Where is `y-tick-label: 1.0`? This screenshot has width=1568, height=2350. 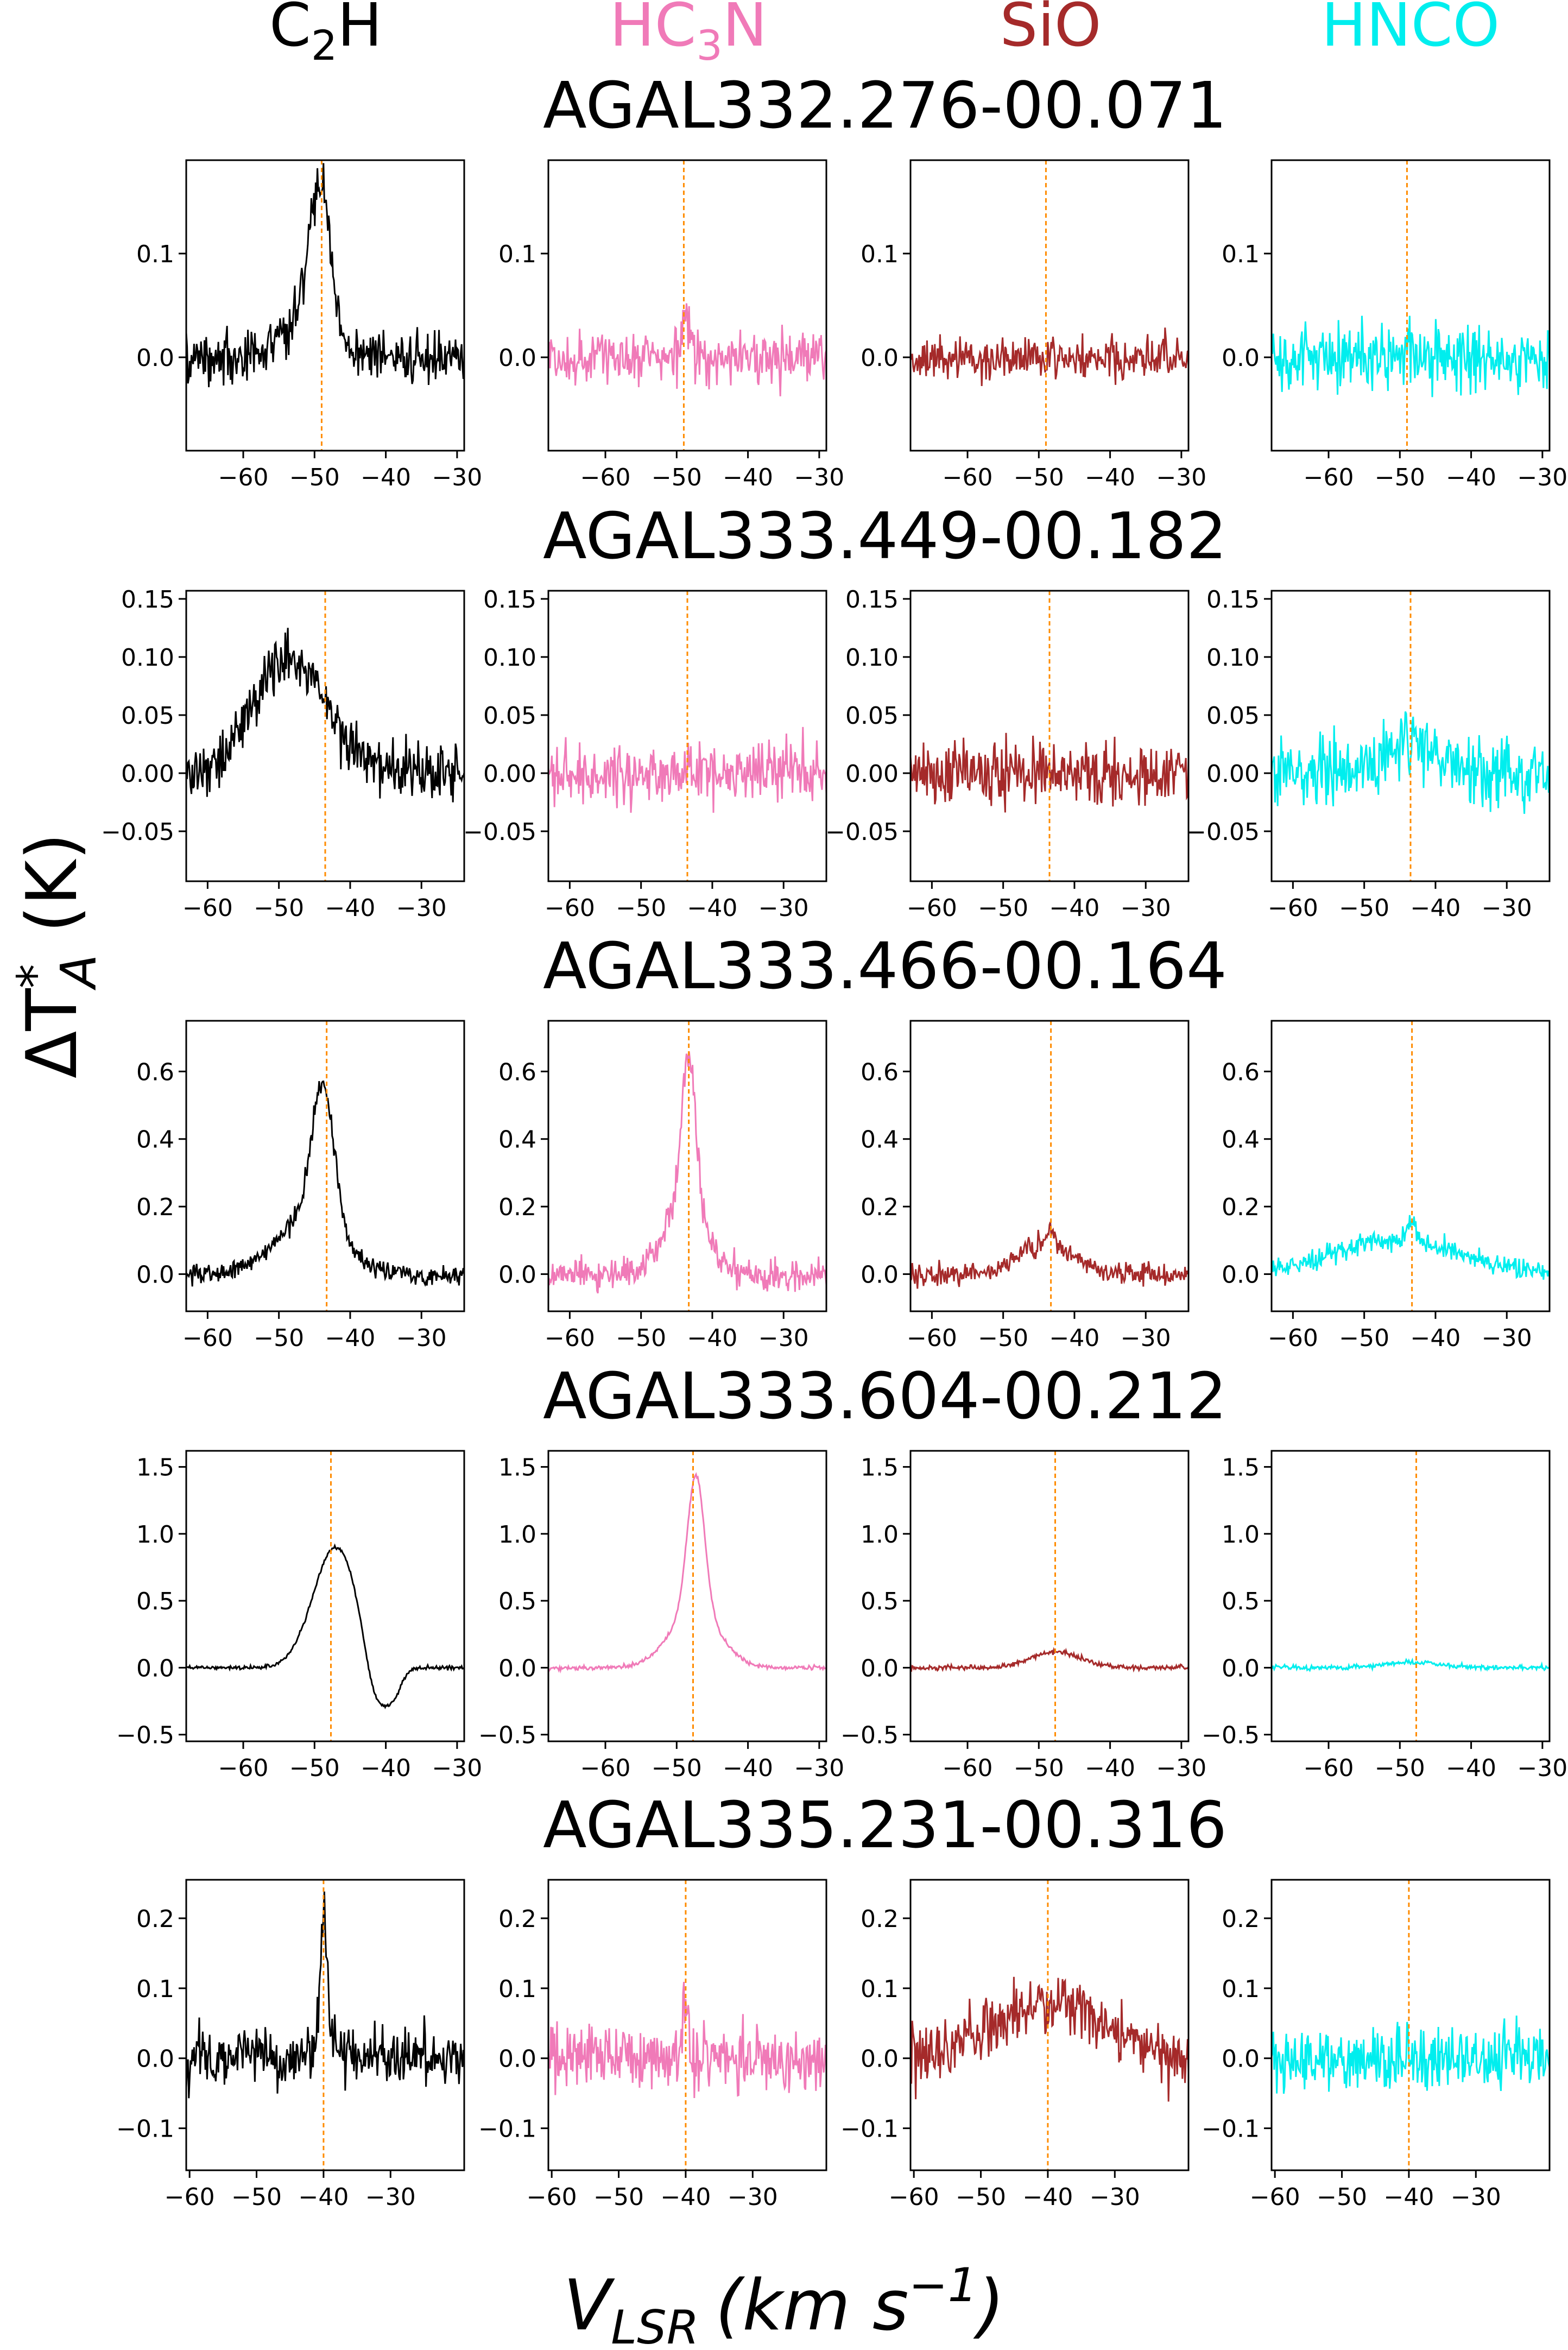 y-tick-label: 1.0 is located at coordinates (517, 1535).